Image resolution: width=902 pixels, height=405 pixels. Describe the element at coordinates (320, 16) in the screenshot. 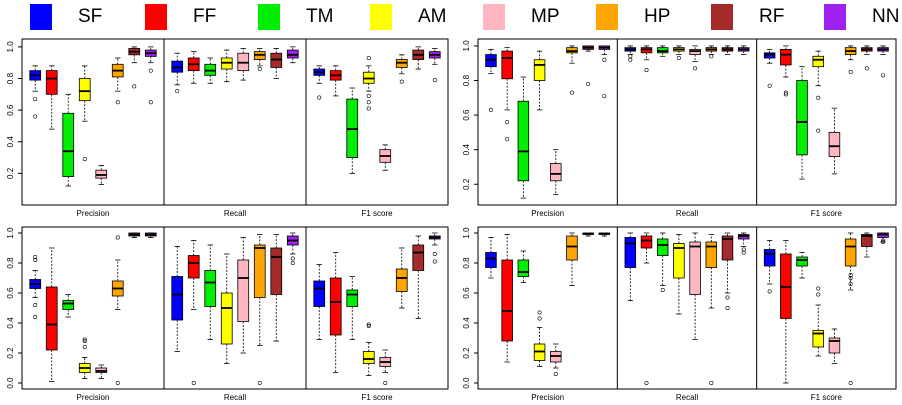

I see `legend-label: TM` at that location.